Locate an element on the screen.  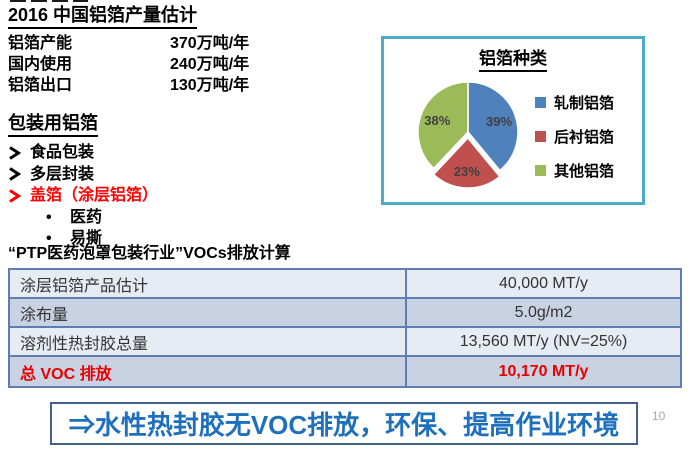
legend-item: 其他铝箔 is located at coordinates (574, 170).